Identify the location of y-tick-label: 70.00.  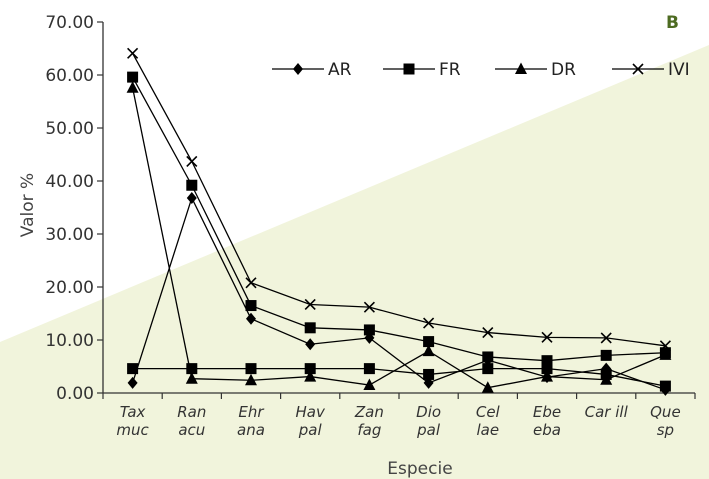
(69, 23).